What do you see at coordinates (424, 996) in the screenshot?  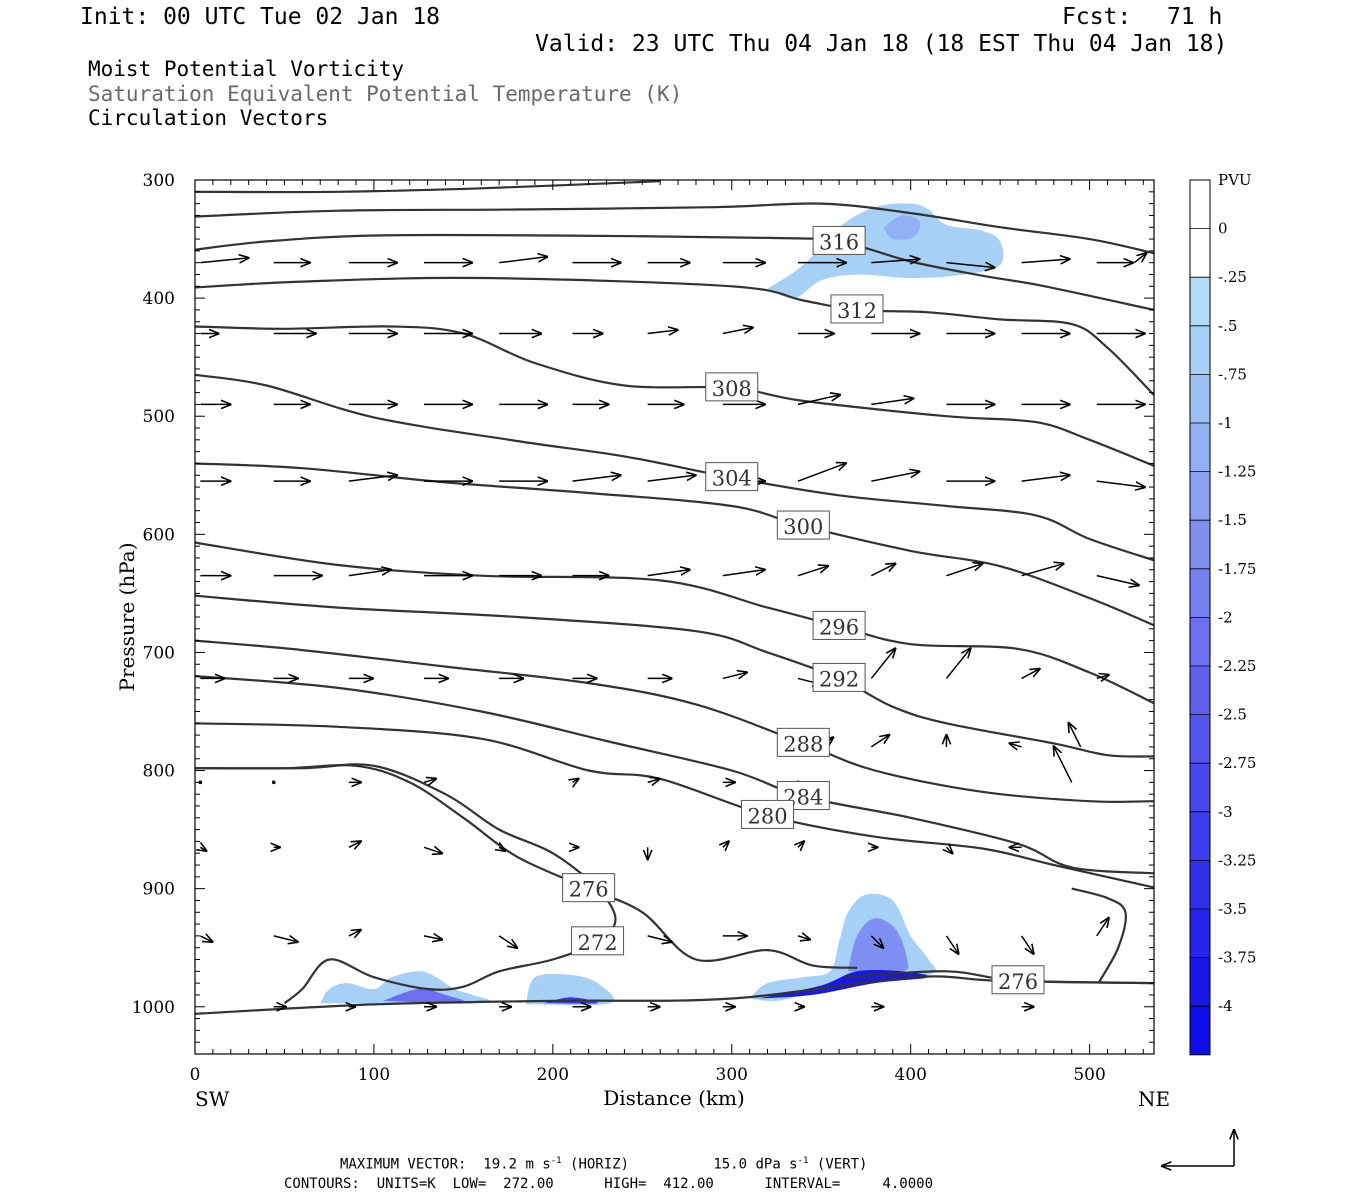 I see `pv-region-low-left-dark` at bounding box center [424, 996].